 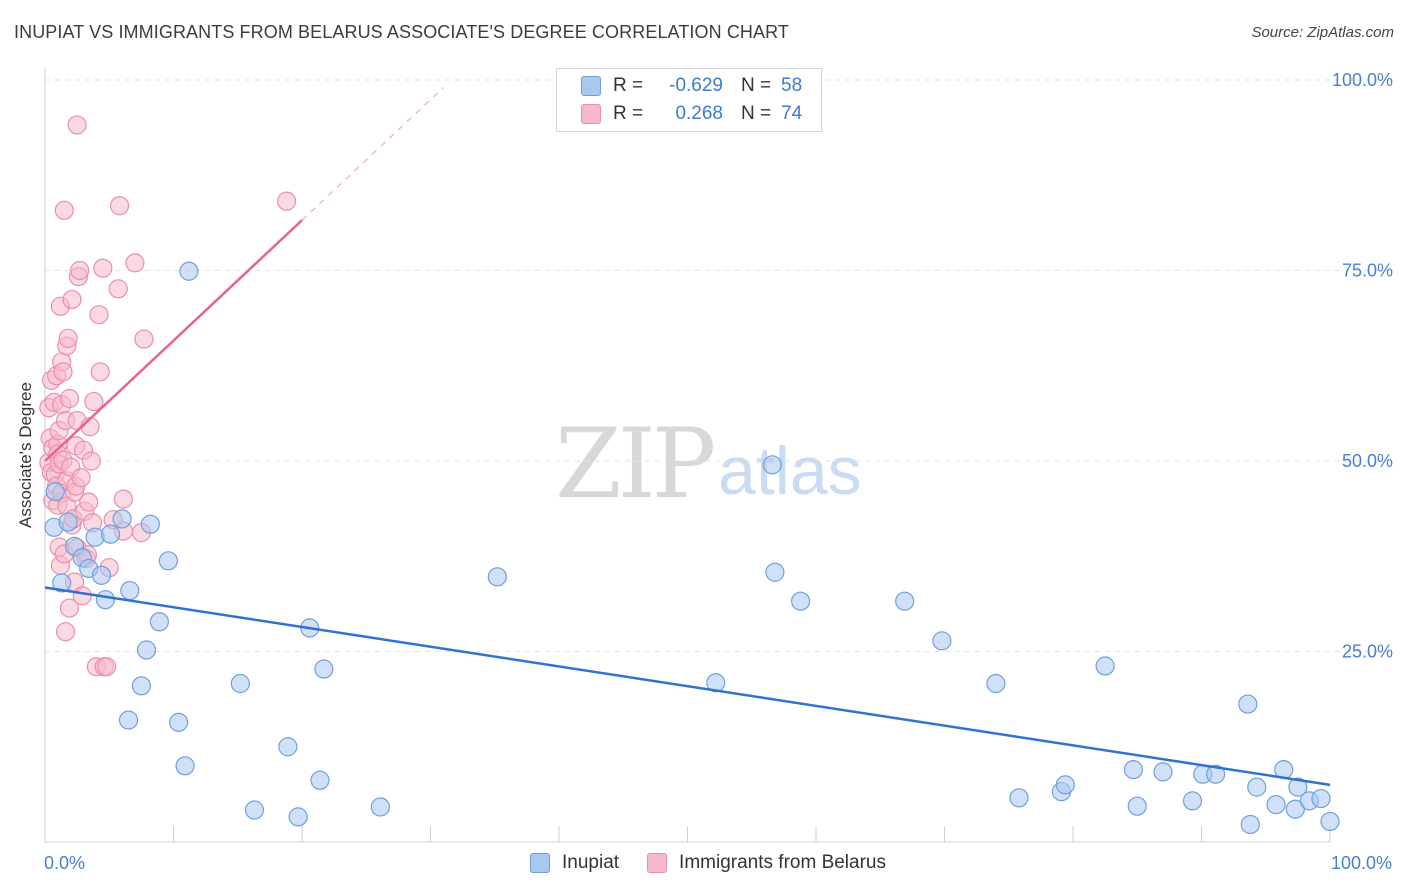 I want to click on n-value: 58, so click(x=792, y=85).